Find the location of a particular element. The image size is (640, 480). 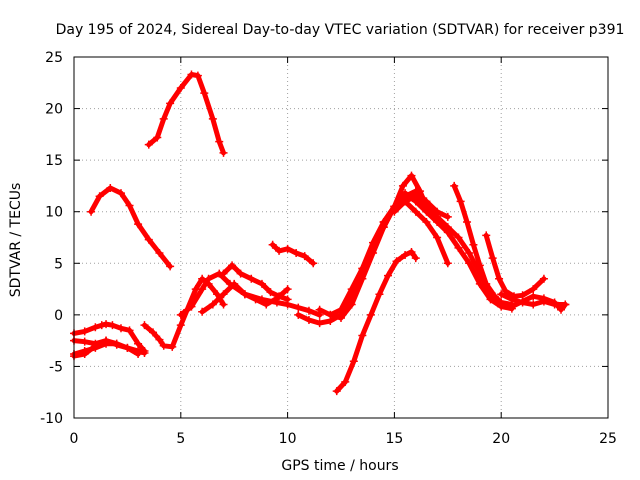

y-tick-label: 0 is located at coordinates (58, 316).